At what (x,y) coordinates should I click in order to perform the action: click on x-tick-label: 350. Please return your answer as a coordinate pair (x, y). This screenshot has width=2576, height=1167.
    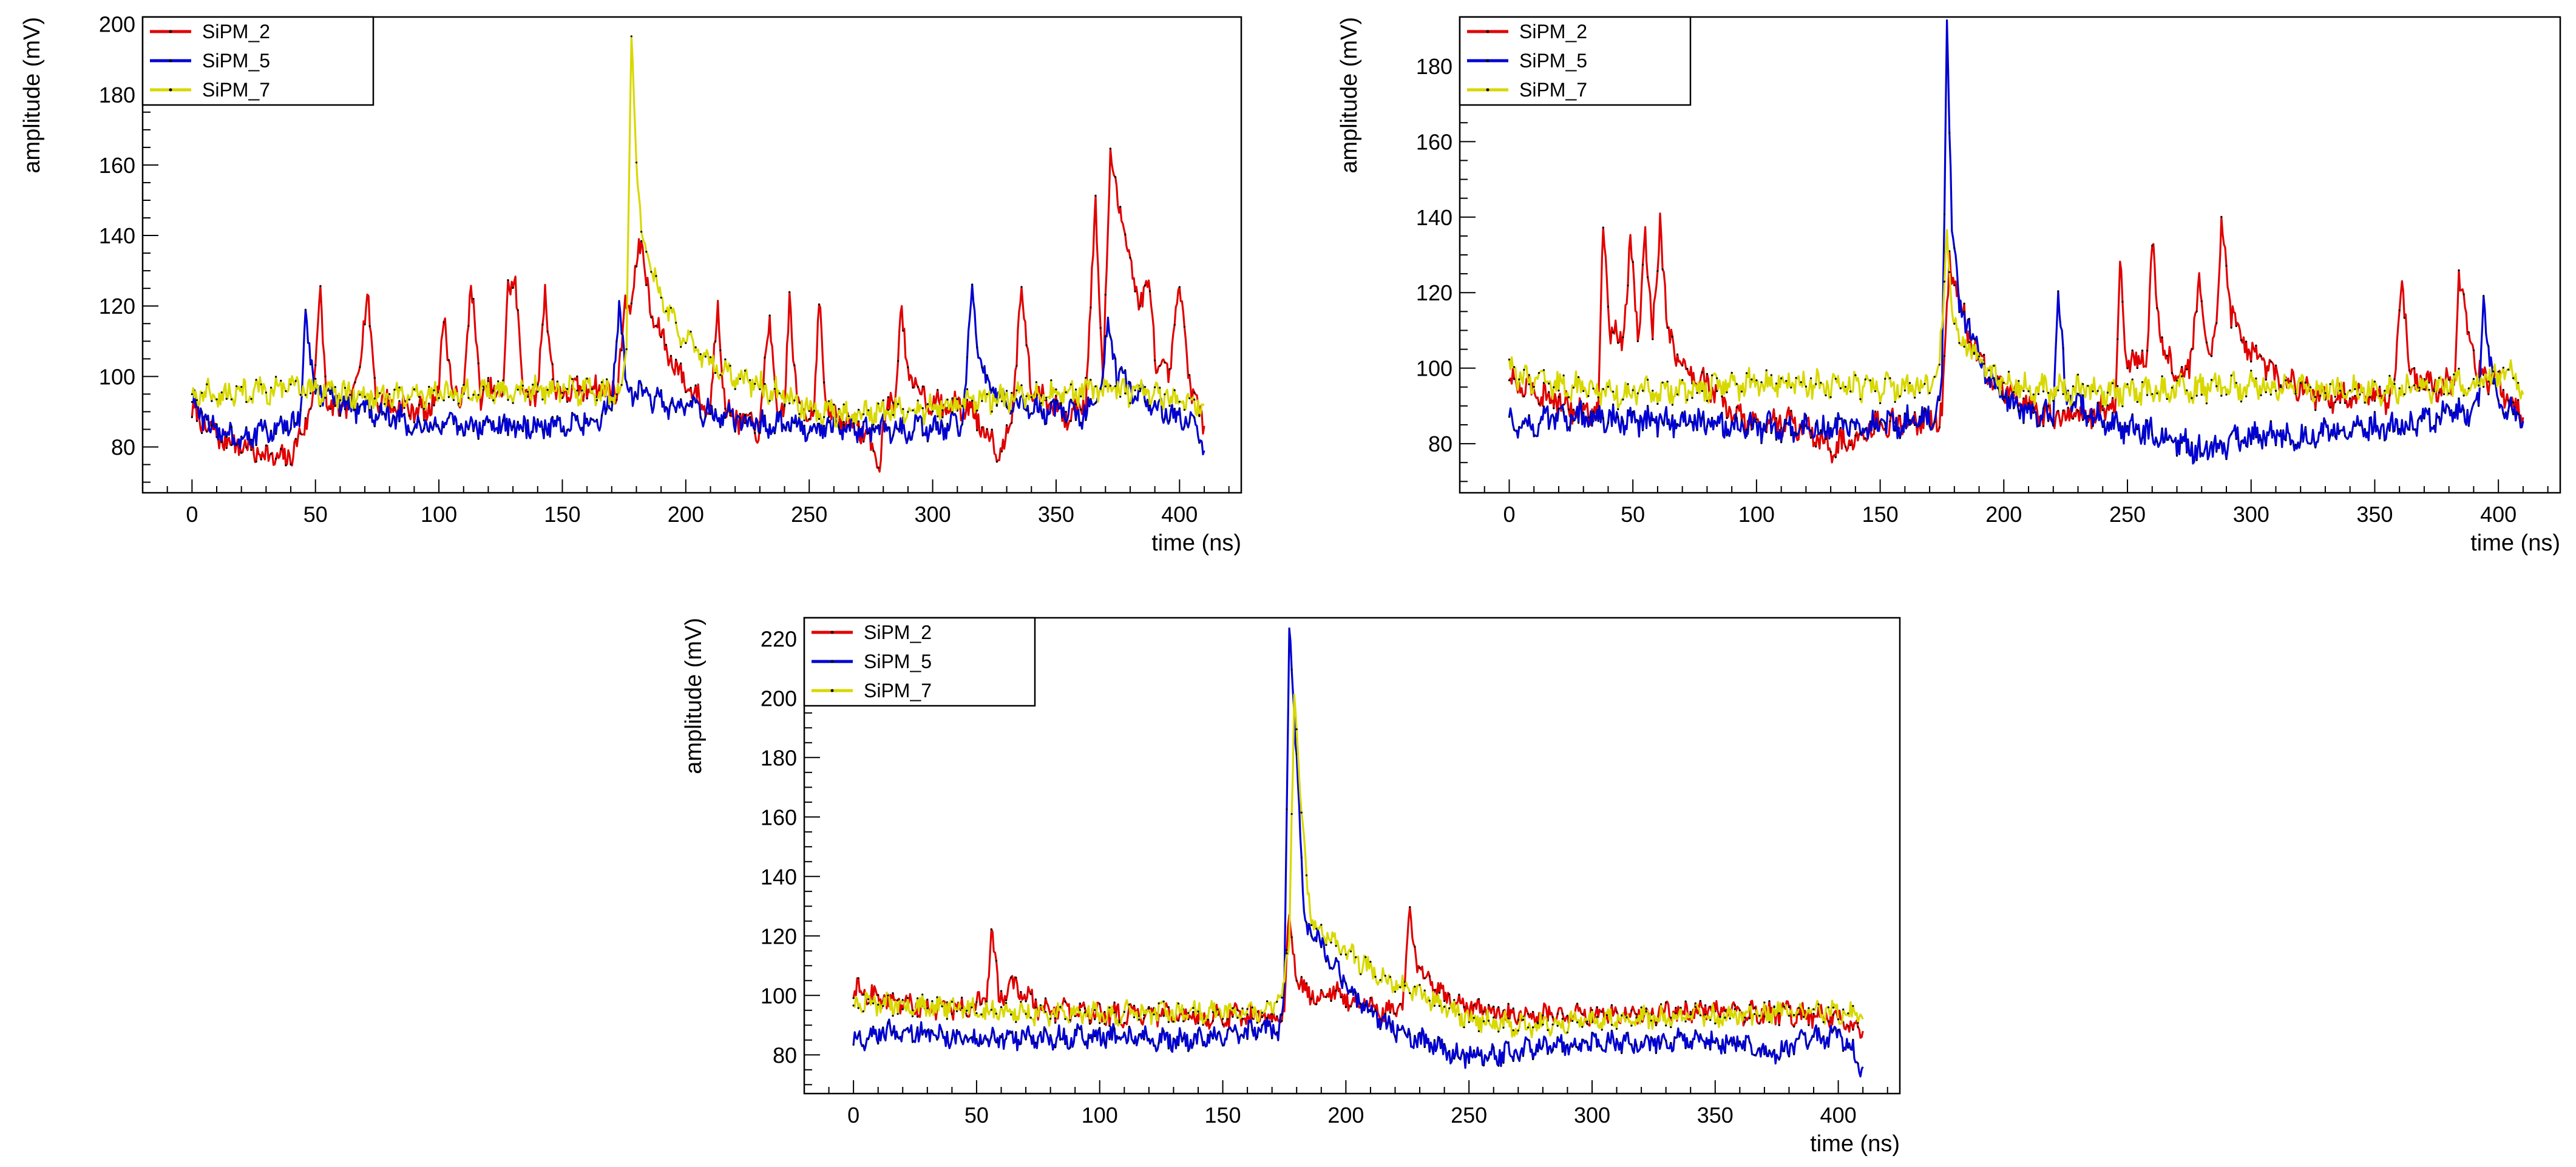
    Looking at the image, I should click on (1056, 514).